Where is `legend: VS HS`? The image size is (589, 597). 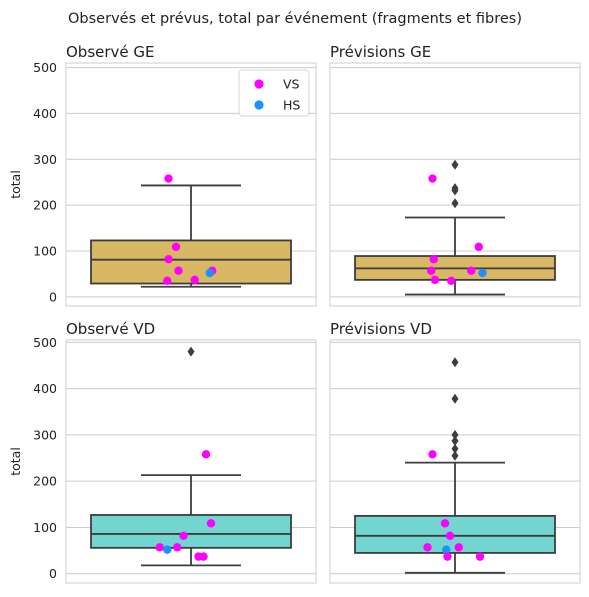
legend: VS HS is located at coordinates (274, 93).